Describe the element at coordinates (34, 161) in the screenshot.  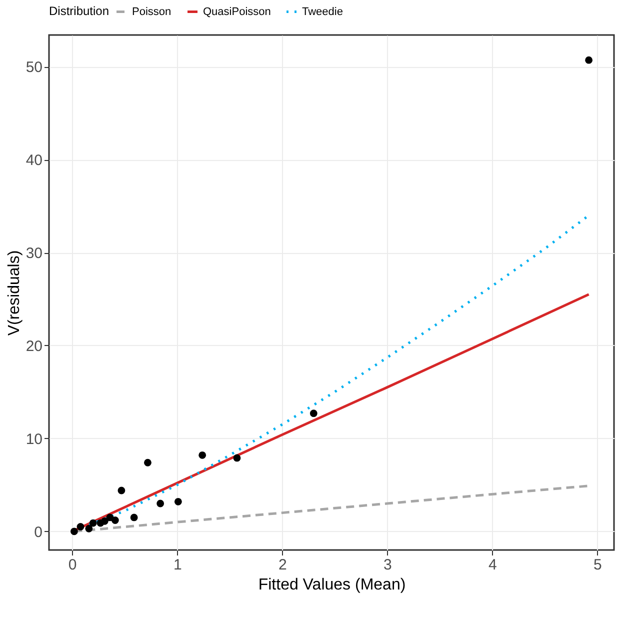
I see `y-tick-label: 40` at that location.